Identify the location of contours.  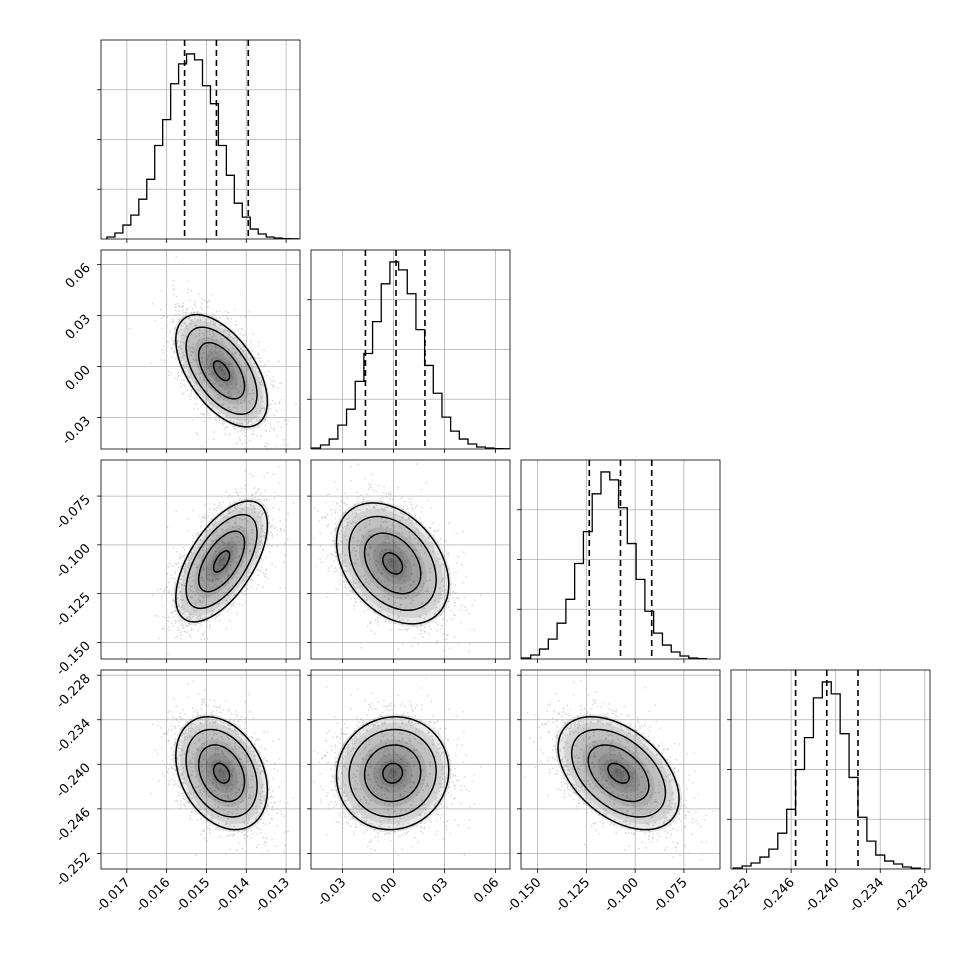
(222, 773).